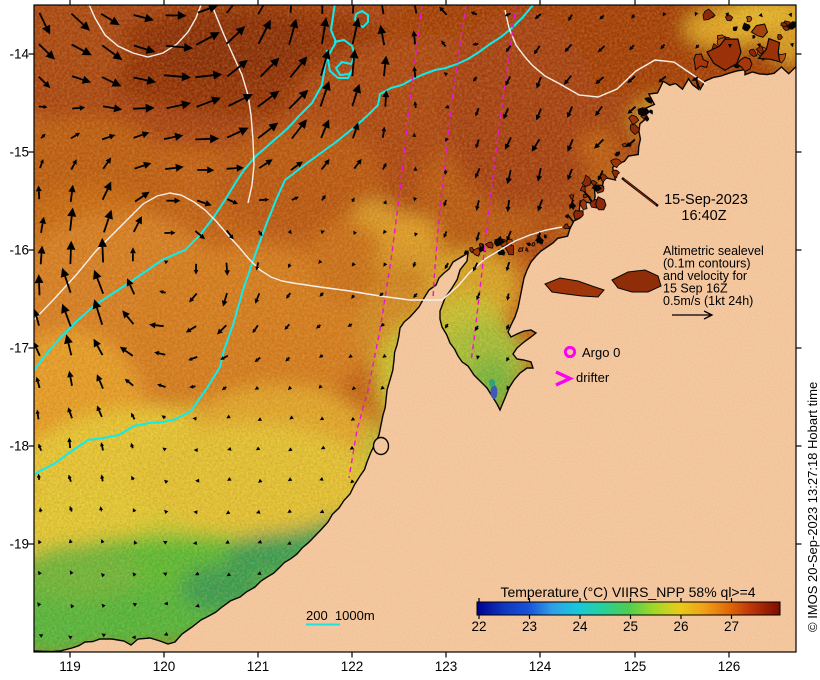 Image resolution: width=820 pixels, height=680 pixels. Describe the element at coordinates (695, 289) in the screenshot. I see `svg-text: 15 Sep 16Z` at that location.